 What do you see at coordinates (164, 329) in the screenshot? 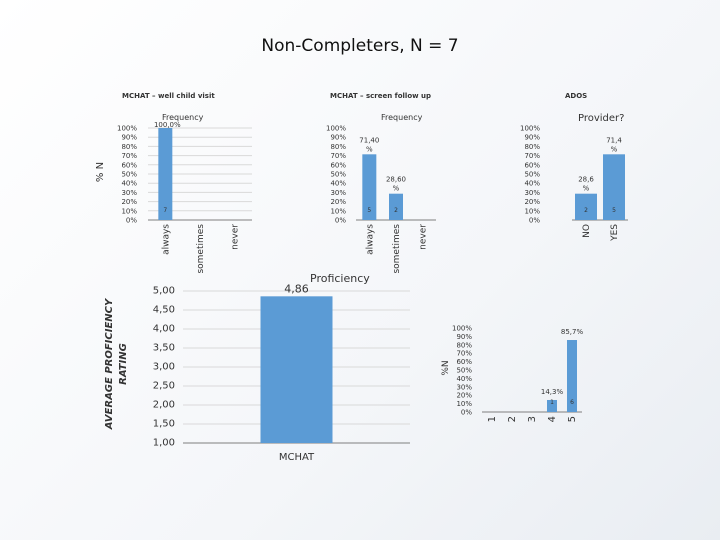
I see `y-tick-label: 4,00` at bounding box center [164, 329].